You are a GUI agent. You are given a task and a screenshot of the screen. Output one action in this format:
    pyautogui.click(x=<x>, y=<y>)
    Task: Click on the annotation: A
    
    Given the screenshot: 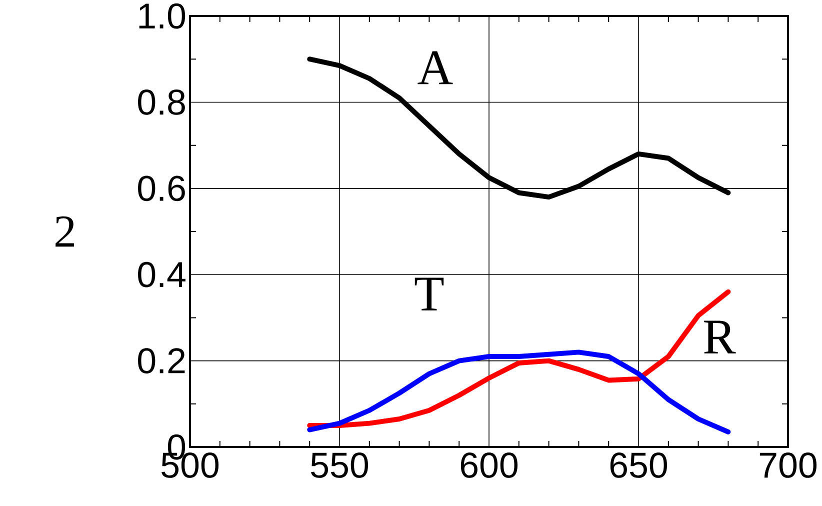 What is the action you would take?
    pyautogui.click(x=435, y=67)
    